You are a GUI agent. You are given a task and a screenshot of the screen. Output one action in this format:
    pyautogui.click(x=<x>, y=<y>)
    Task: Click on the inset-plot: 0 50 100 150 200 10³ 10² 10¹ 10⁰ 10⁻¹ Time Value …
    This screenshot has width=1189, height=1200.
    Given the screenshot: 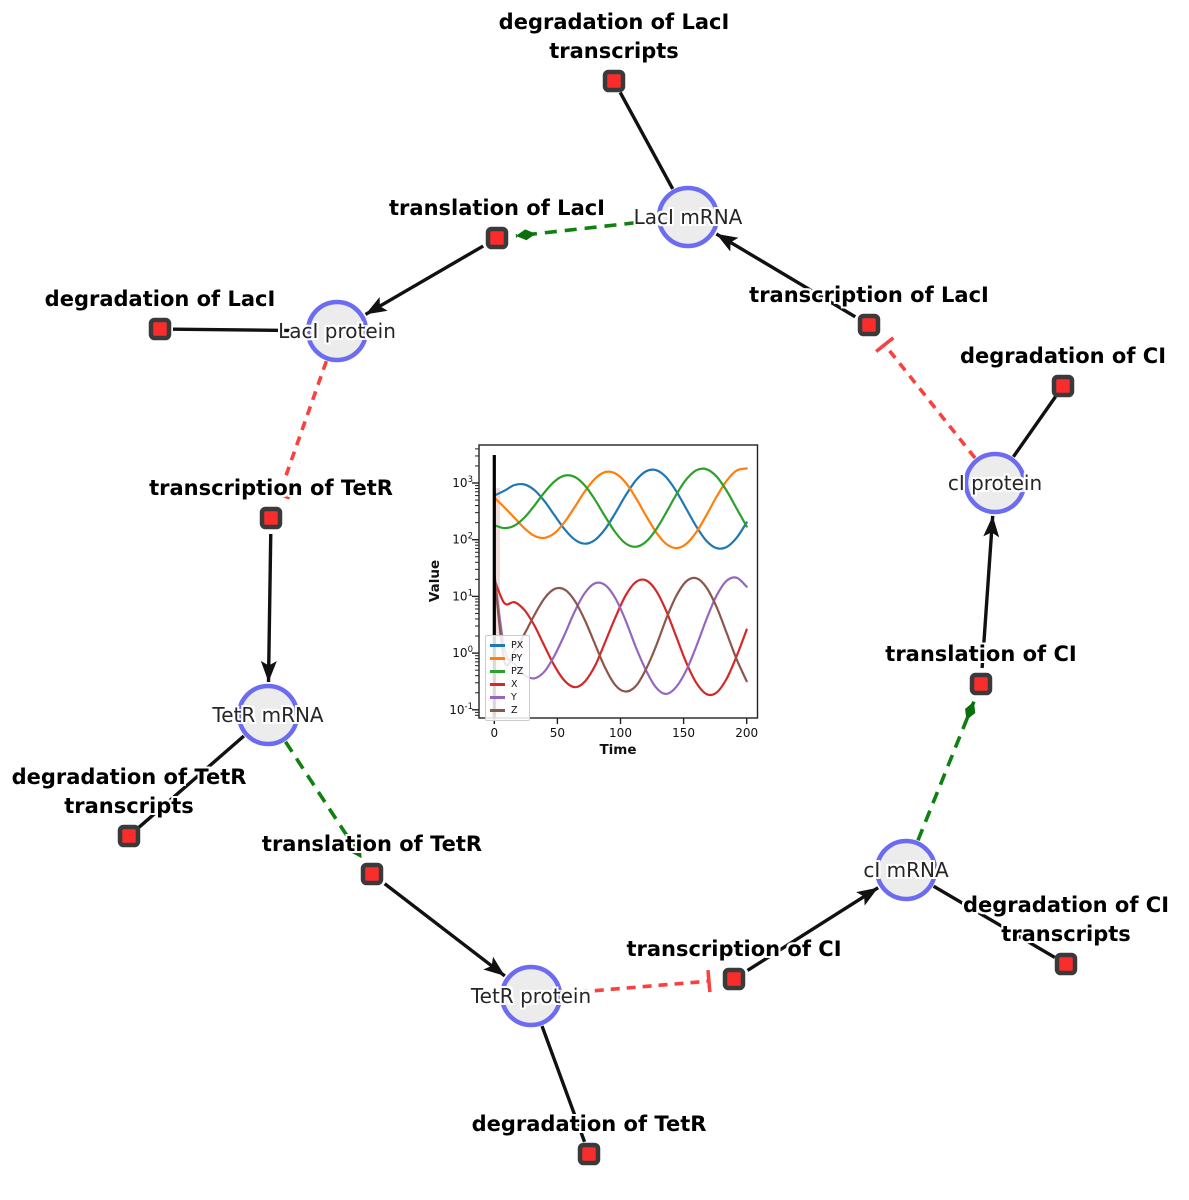 What is the action you would take?
    pyautogui.click(x=600, y=602)
    